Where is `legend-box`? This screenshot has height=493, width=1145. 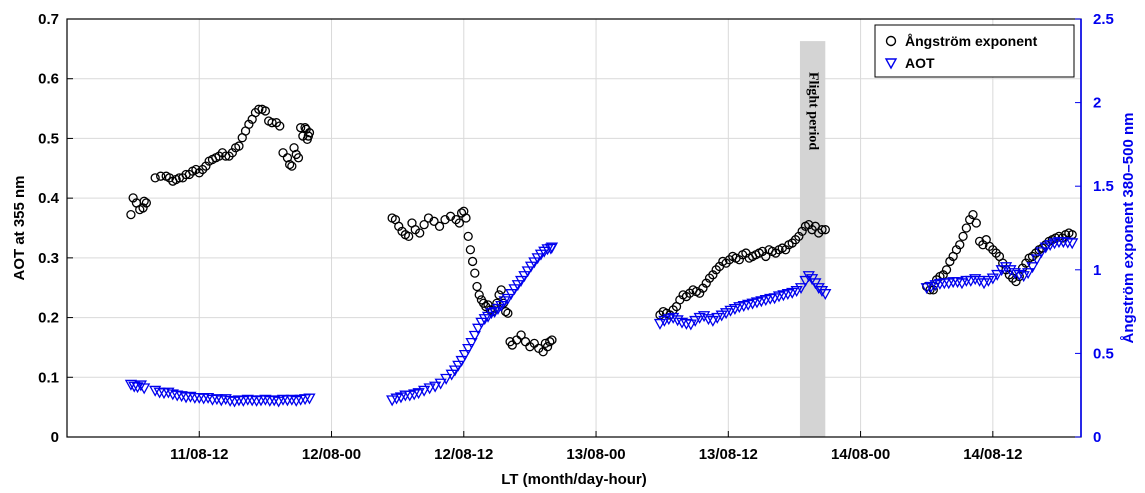
legend-box is located at coordinates (974, 51).